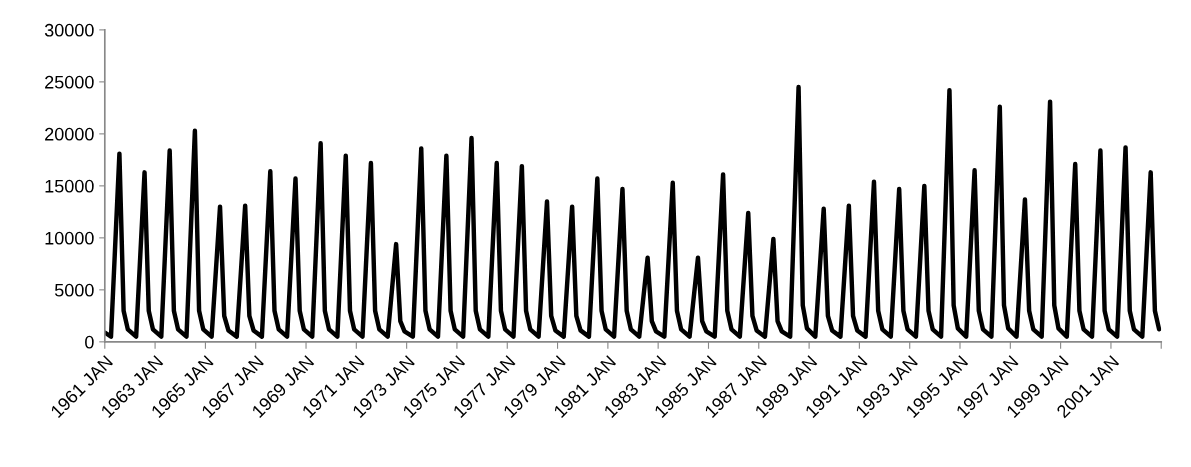 Image resolution: width=1191 pixels, height=467 pixels. Describe the element at coordinates (89, 342) in the screenshot. I see `y-tick-label: 0` at that location.